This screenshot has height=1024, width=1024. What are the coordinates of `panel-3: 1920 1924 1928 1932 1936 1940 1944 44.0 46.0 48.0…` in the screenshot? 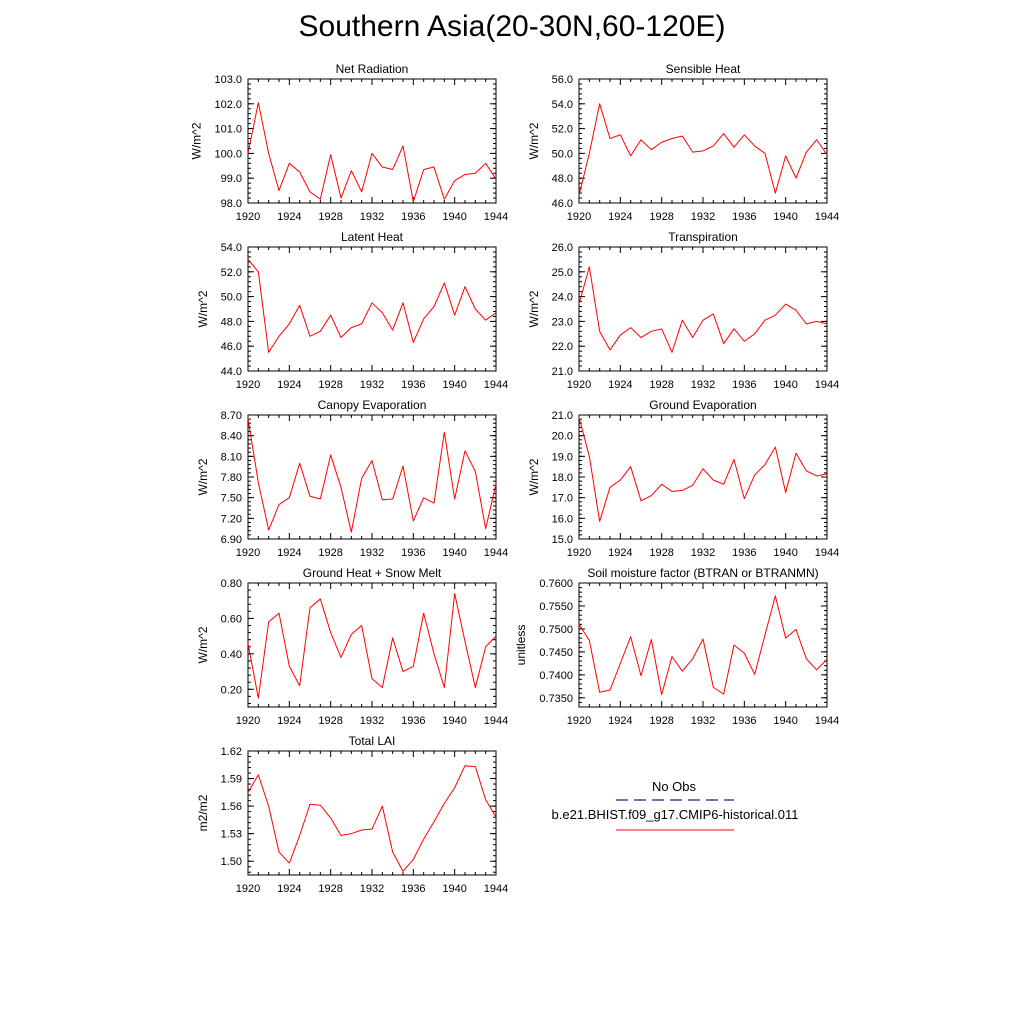 It's located at (352, 310).